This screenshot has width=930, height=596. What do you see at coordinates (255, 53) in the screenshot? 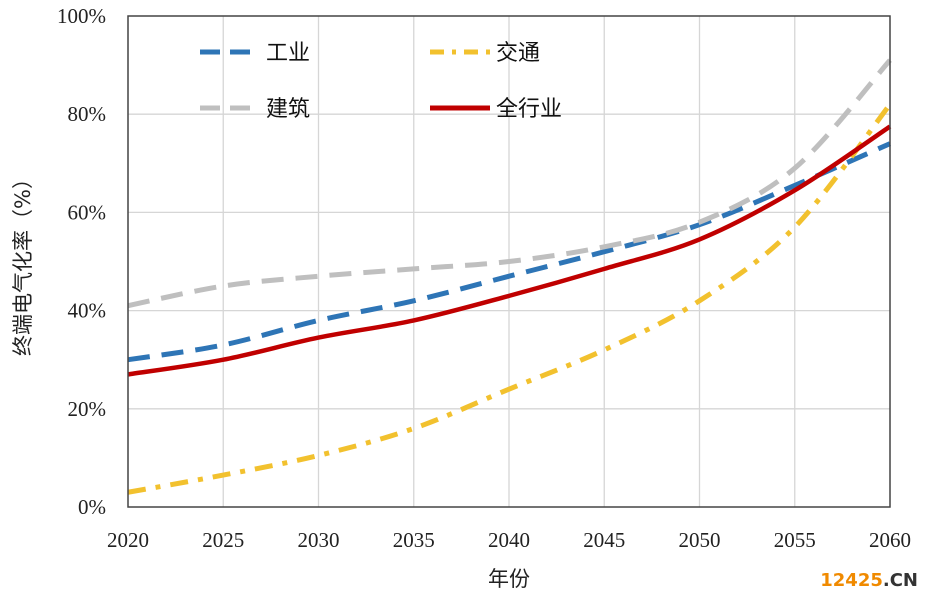
I see `legend-item-industry: 工业` at bounding box center [255, 53].